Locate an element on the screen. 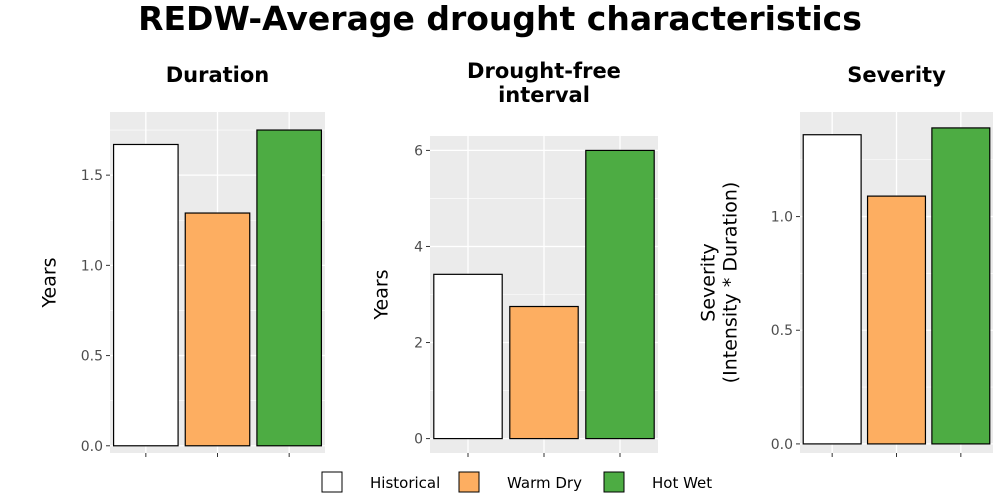 Image resolution: width=1000 pixels, height=500 pixels. legend-swatch-warm-dry is located at coordinates (469, 482).